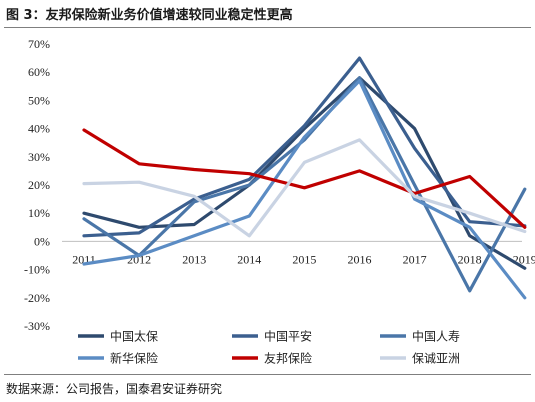  I want to click on y-tick-label: 0%, so click(42, 241).